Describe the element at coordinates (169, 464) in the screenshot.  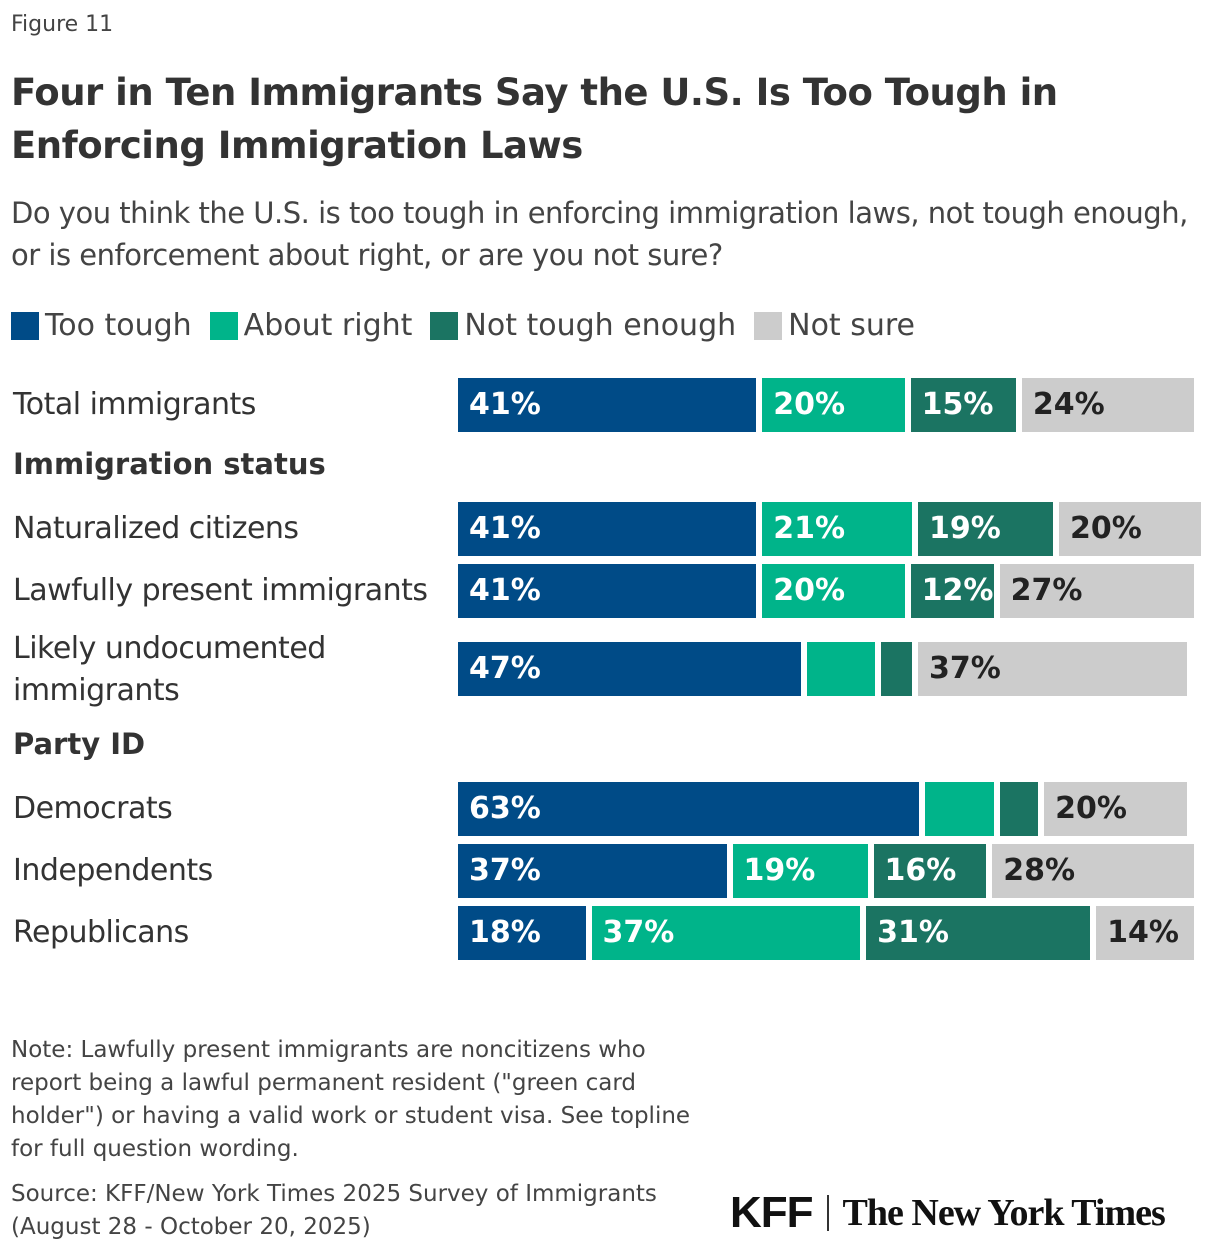
I see `group-heading: Immigration status` at that location.